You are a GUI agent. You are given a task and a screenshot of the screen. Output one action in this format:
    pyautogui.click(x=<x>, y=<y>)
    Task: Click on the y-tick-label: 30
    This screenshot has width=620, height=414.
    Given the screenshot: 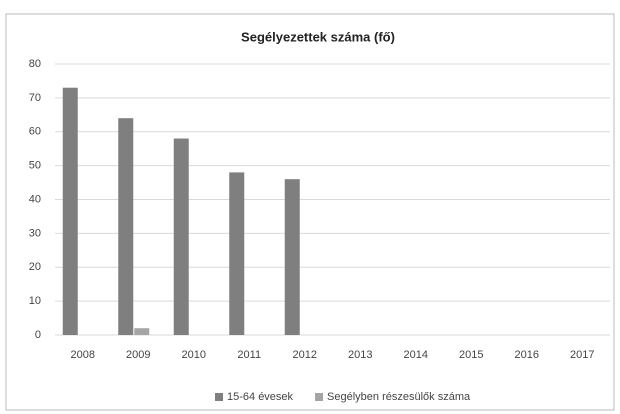 What is the action you would take?
    pyautogui.click(x=35, y=233)
    